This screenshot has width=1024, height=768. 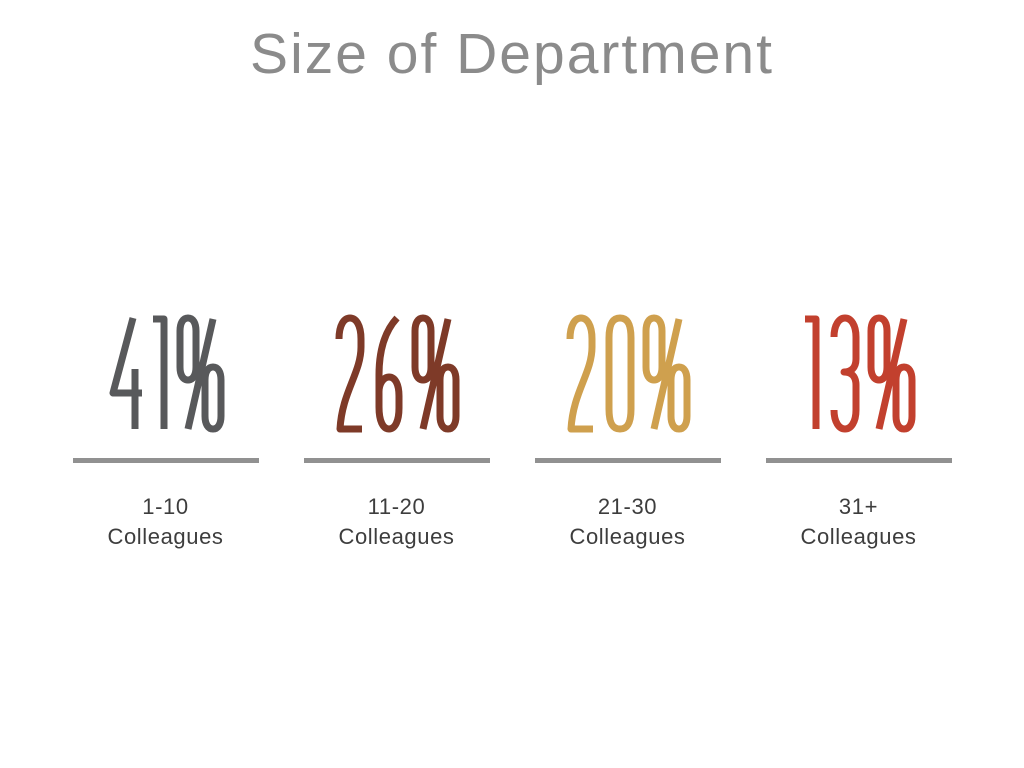 What do you see at coordinates (512, 54) in the screenshot?
I see `page-title: Size of Department` at bounding box center [512, 54].